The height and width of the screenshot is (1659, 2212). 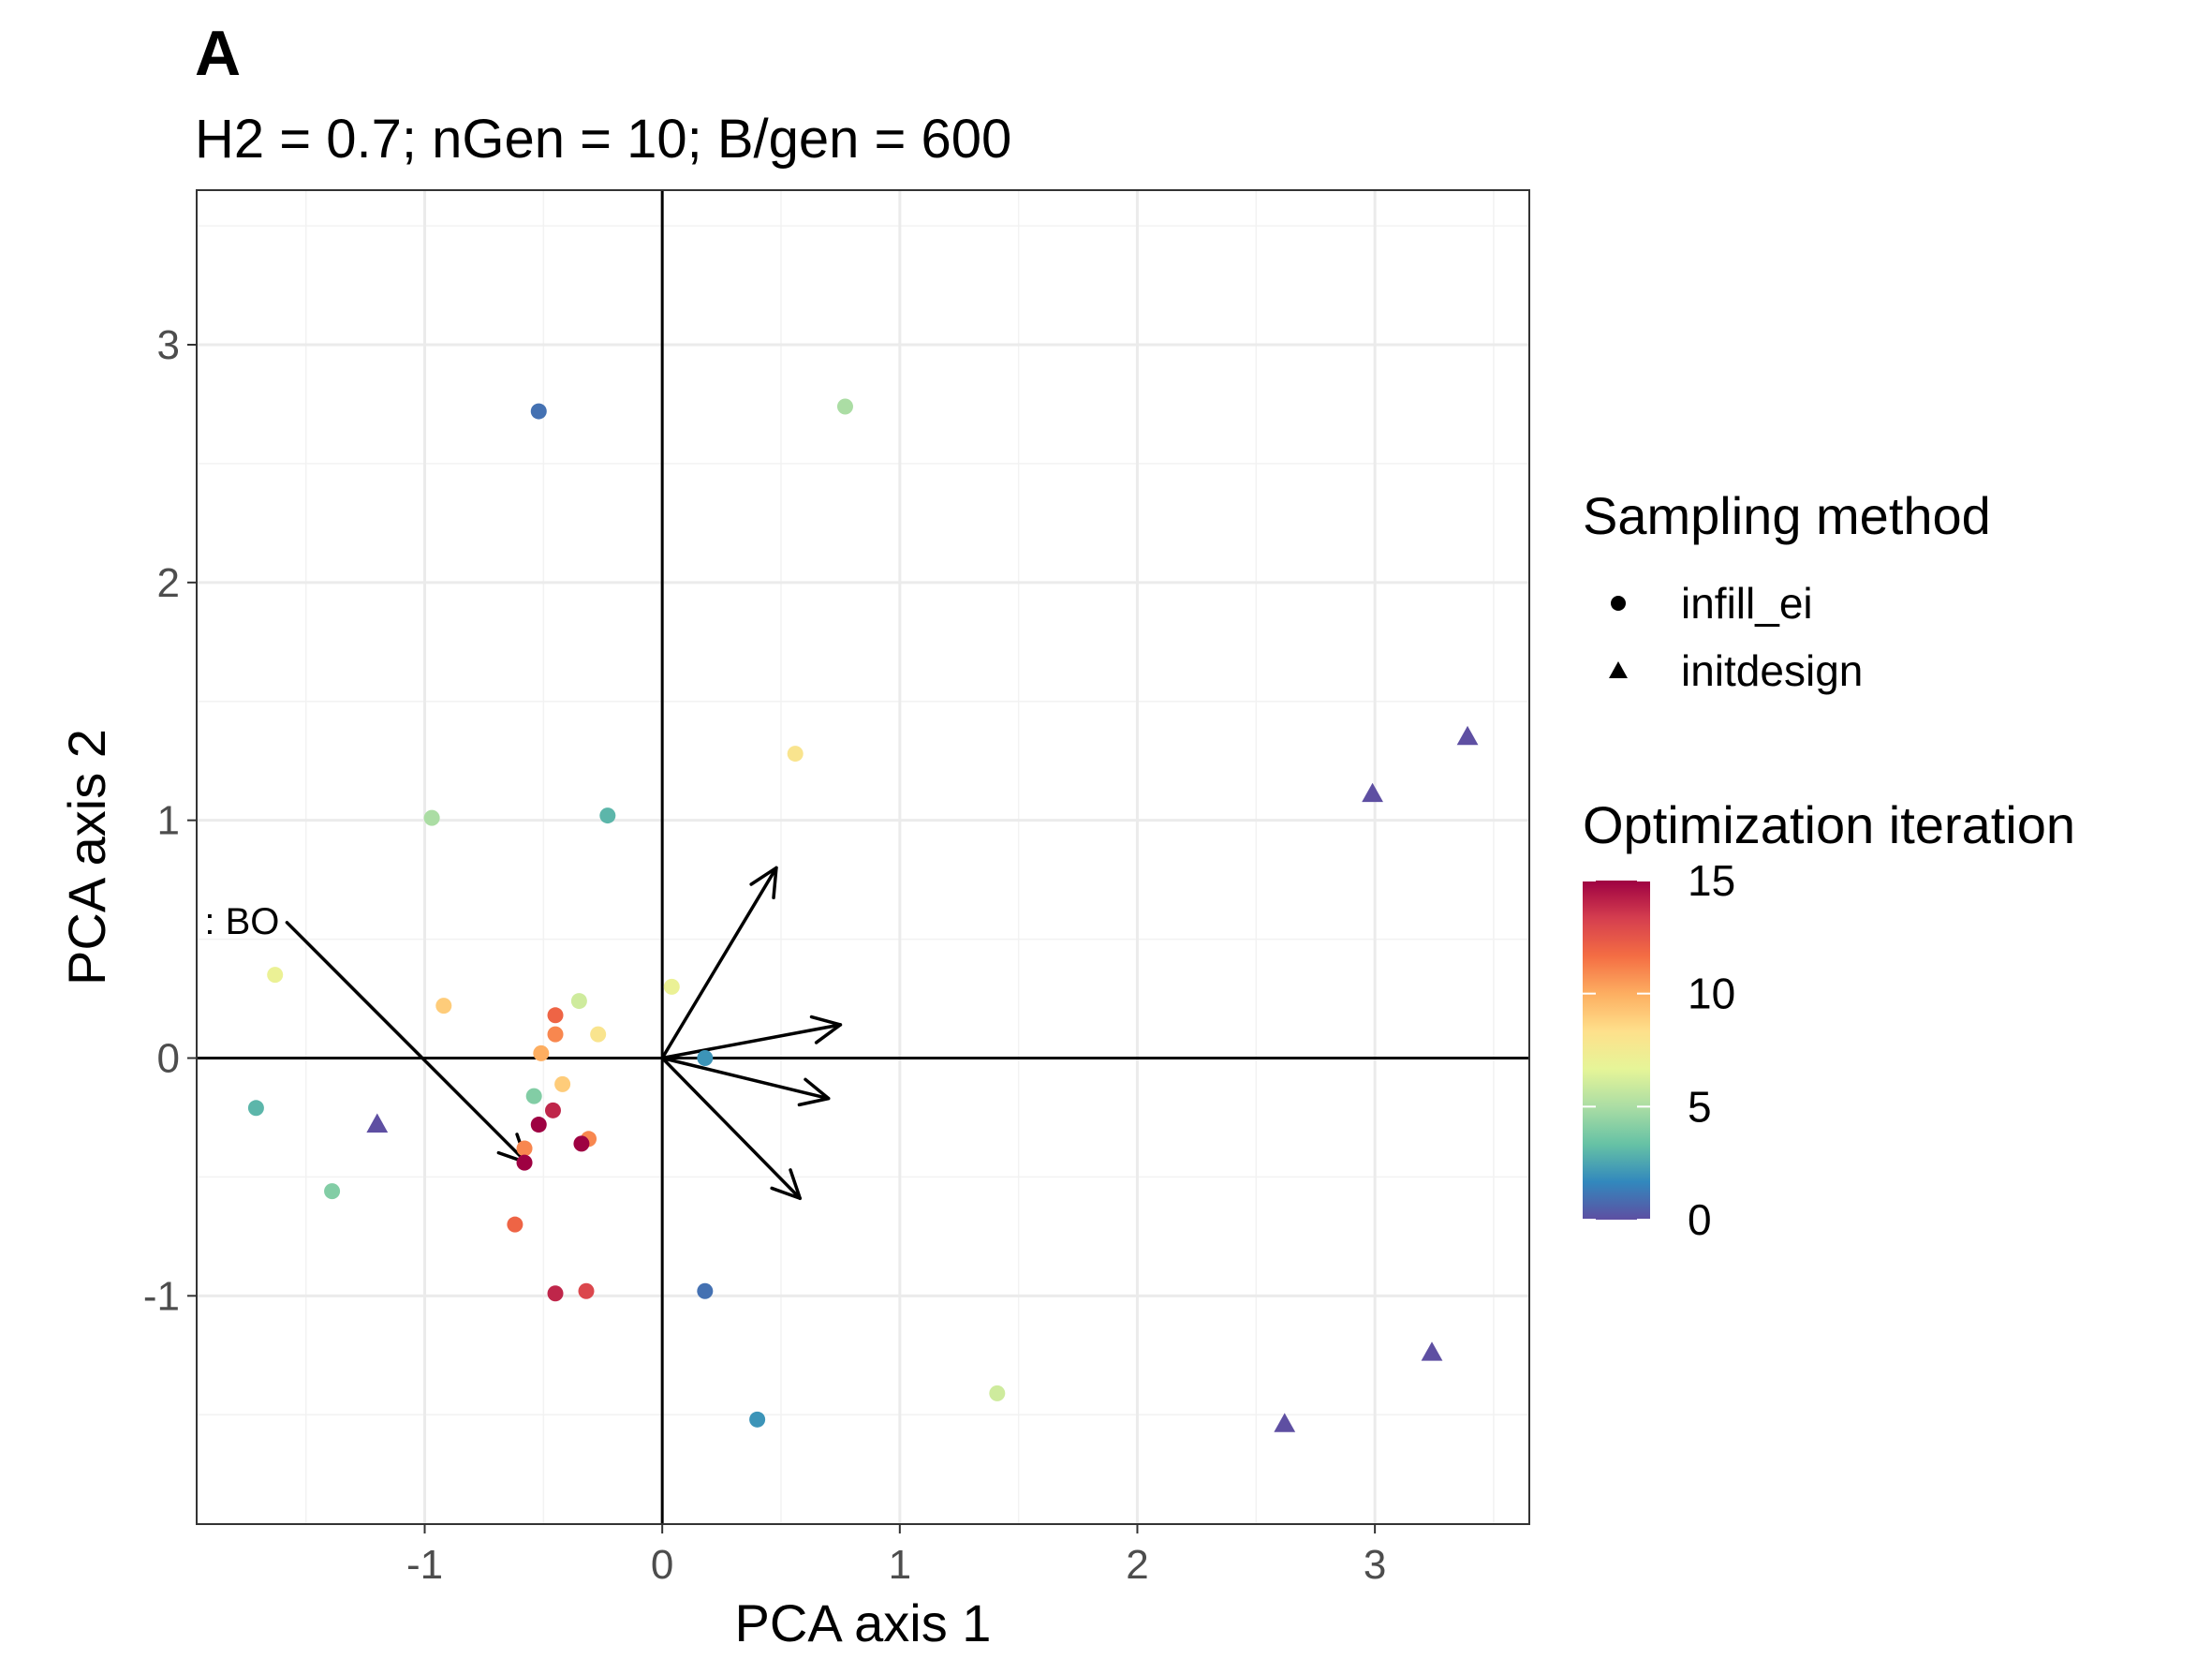 I want to click on color-legend: Optimization iteration 0 5 10 15, so click(x=1829, y=1020).